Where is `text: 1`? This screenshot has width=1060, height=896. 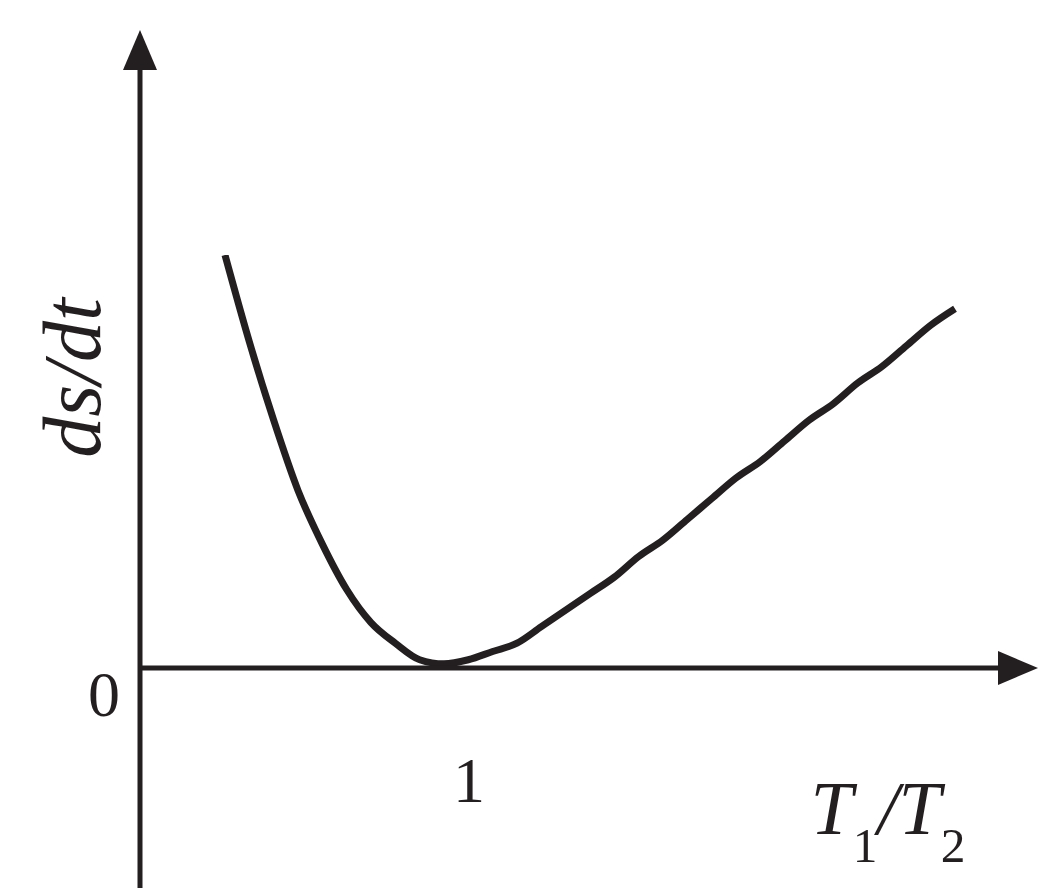
text: 1 is located at coordinates (469, 780).